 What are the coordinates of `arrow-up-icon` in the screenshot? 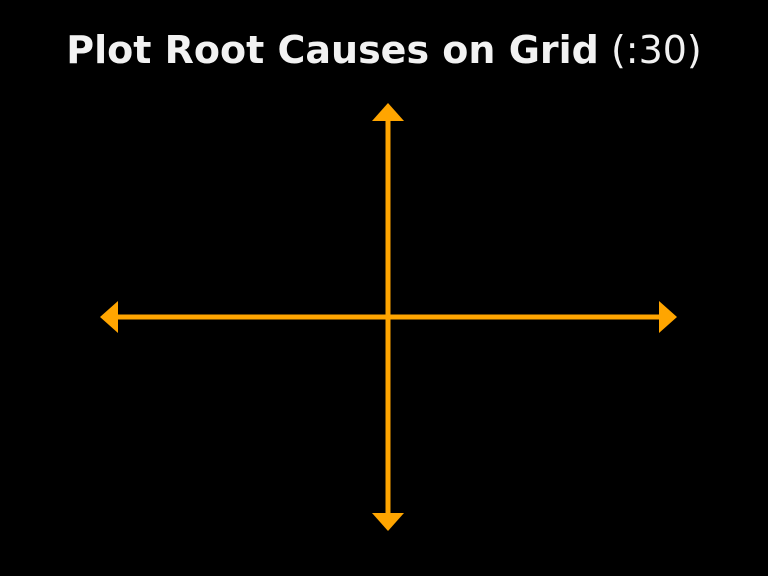 It's located at (388, 112).